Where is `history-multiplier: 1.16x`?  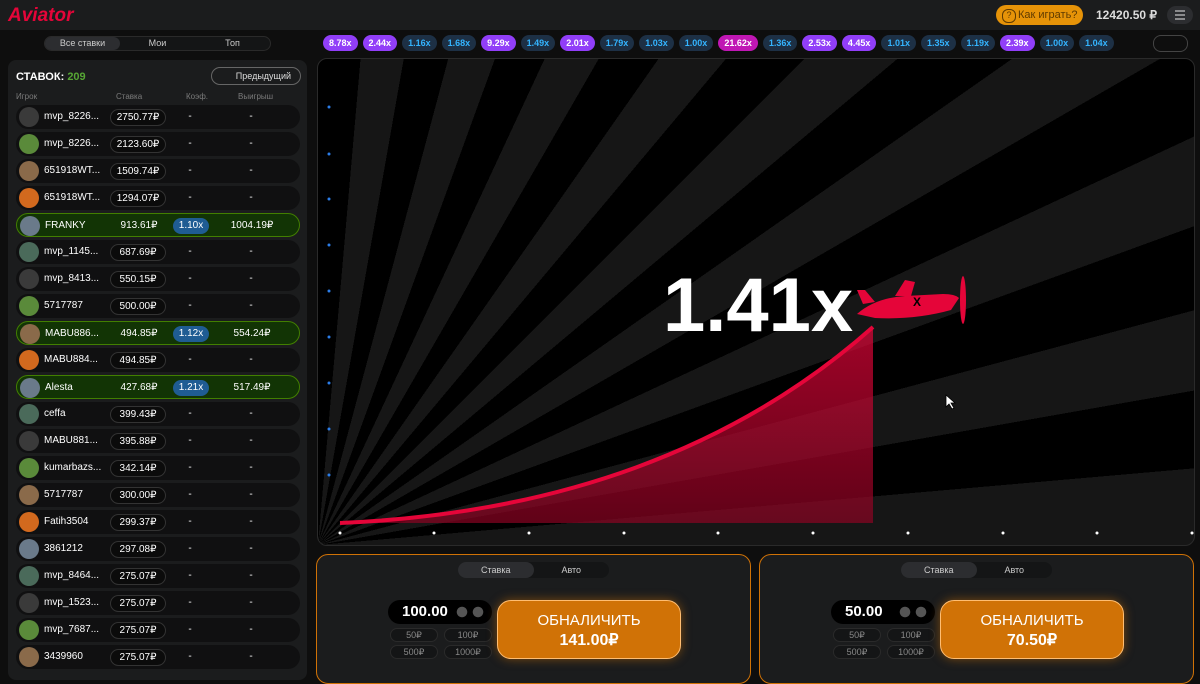 history-multiplier: 1.16x is located at coordinates (419, 43).